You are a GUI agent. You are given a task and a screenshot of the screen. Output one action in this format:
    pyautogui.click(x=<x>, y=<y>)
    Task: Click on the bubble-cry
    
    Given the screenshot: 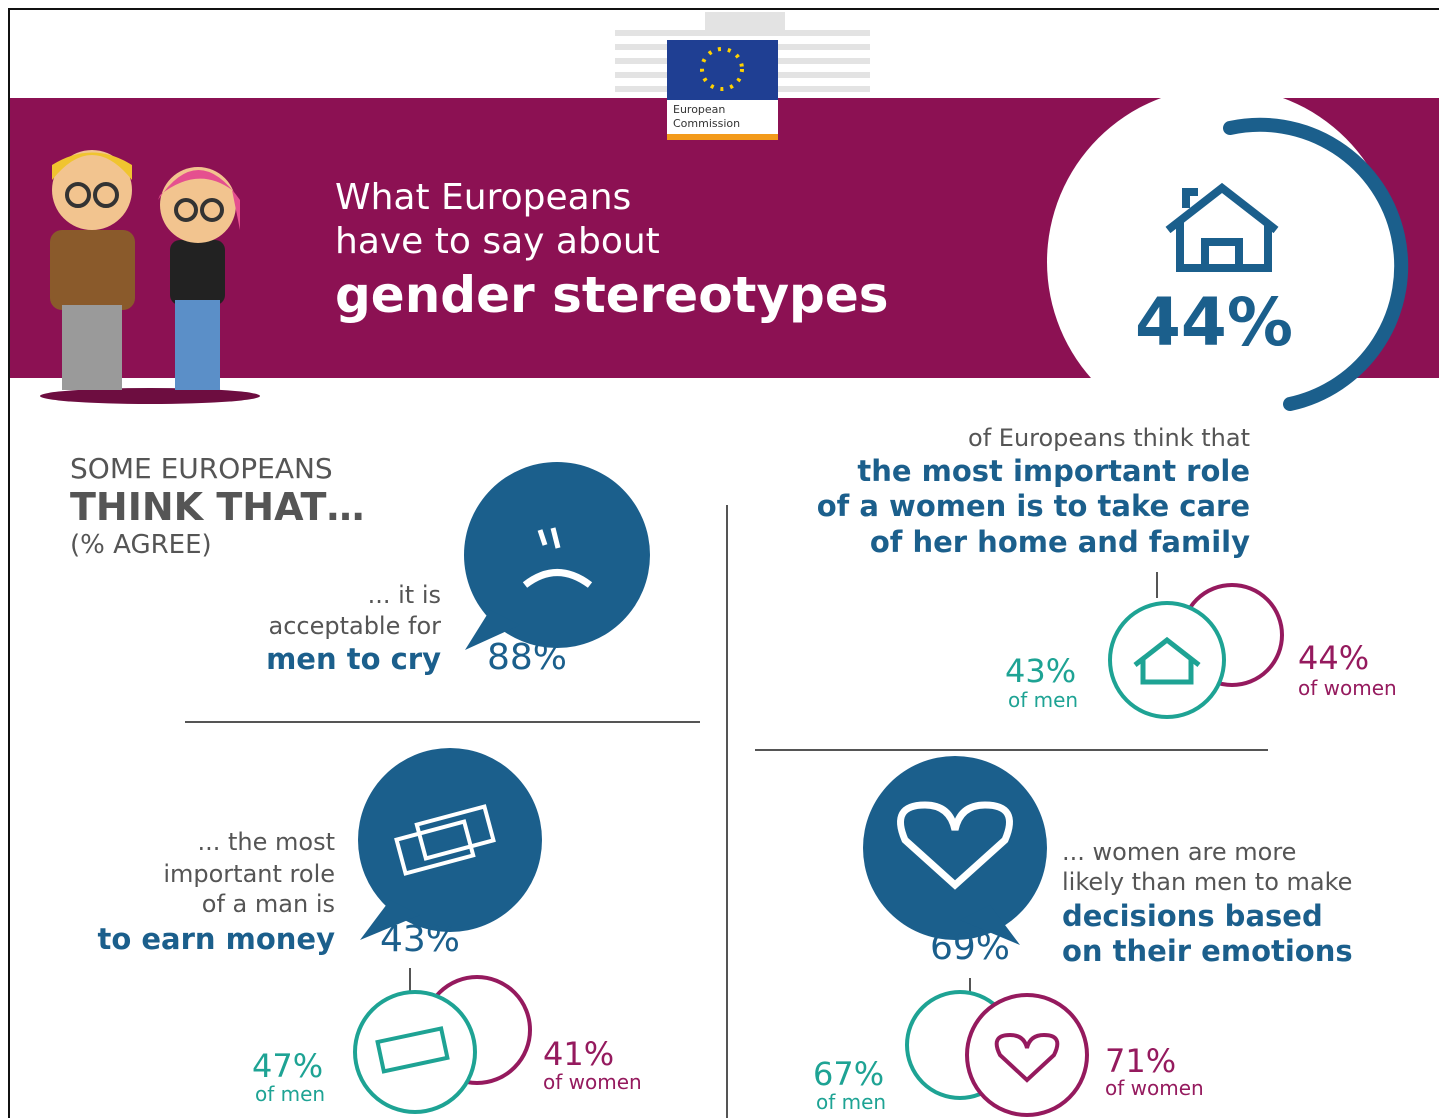 What is the action you would take?
    pyautogui.click(x=557, y=556)
    